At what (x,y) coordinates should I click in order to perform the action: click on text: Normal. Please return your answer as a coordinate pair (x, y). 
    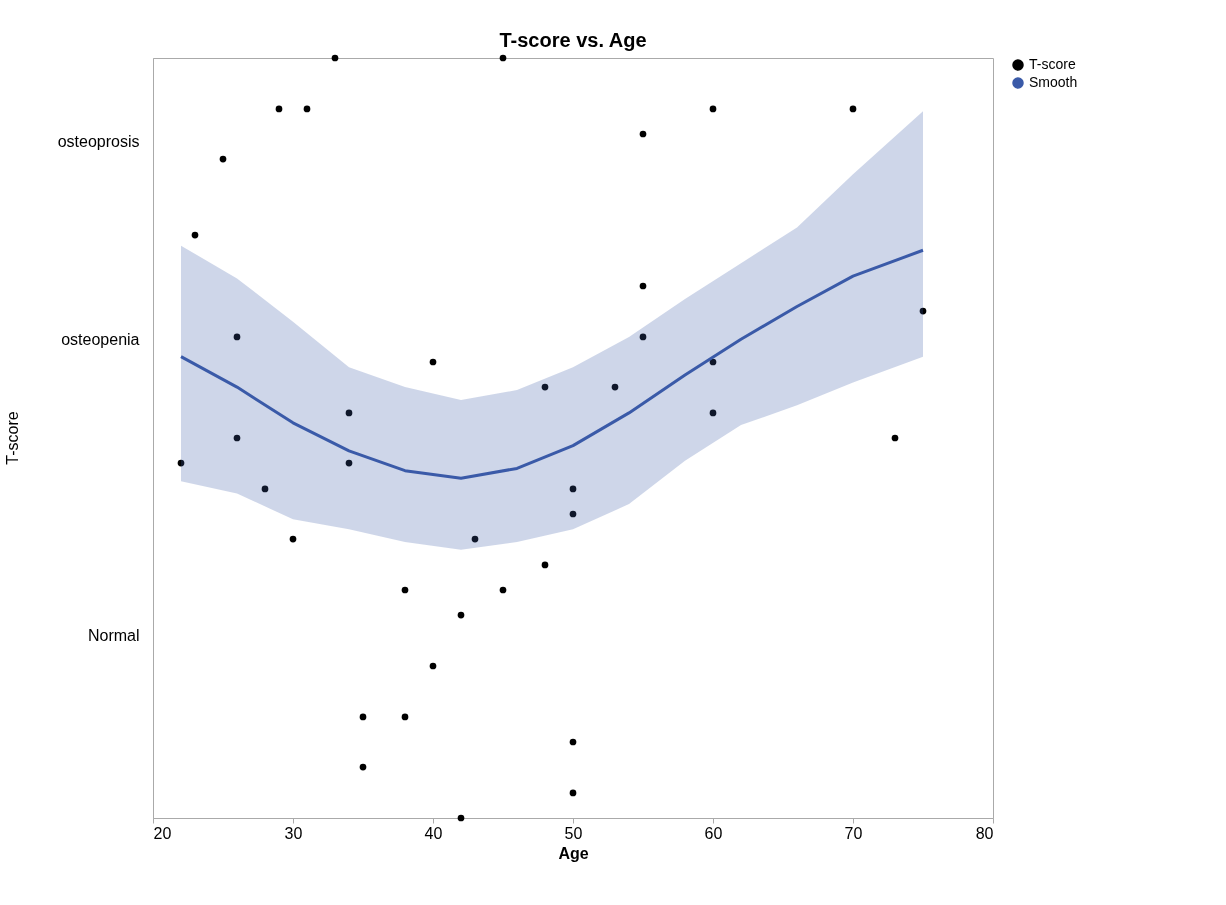
    Looking at the image, I should click on (113, 636).